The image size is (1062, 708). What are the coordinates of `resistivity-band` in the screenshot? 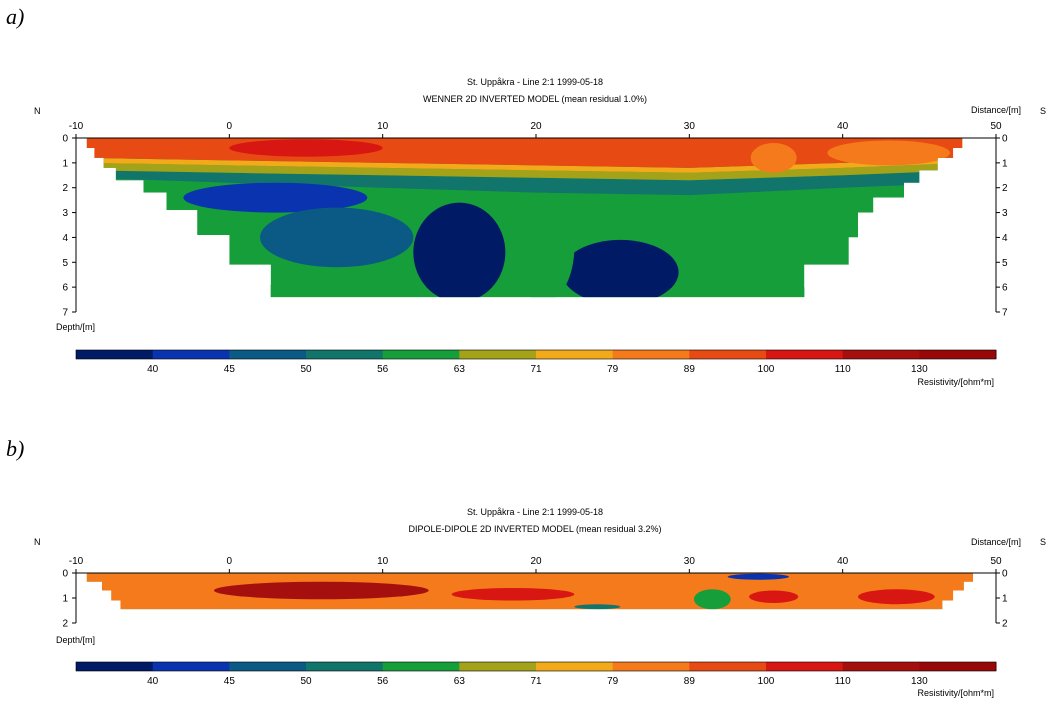 It's located at (524, 183).